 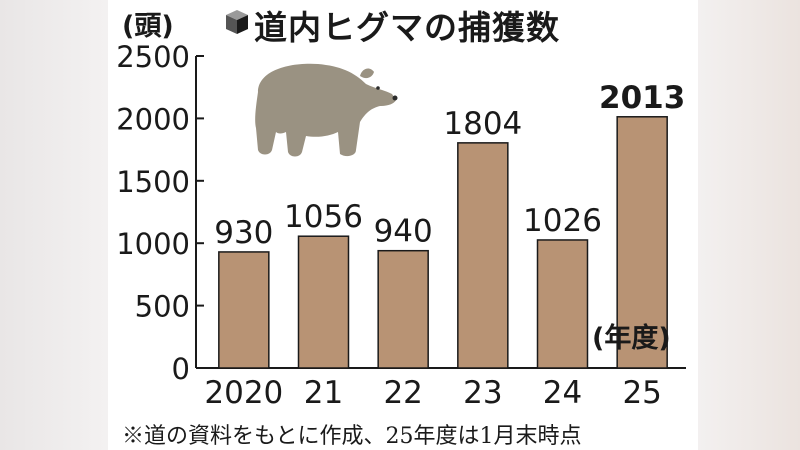 I want to click on background-left, so click(x=57, y=225).